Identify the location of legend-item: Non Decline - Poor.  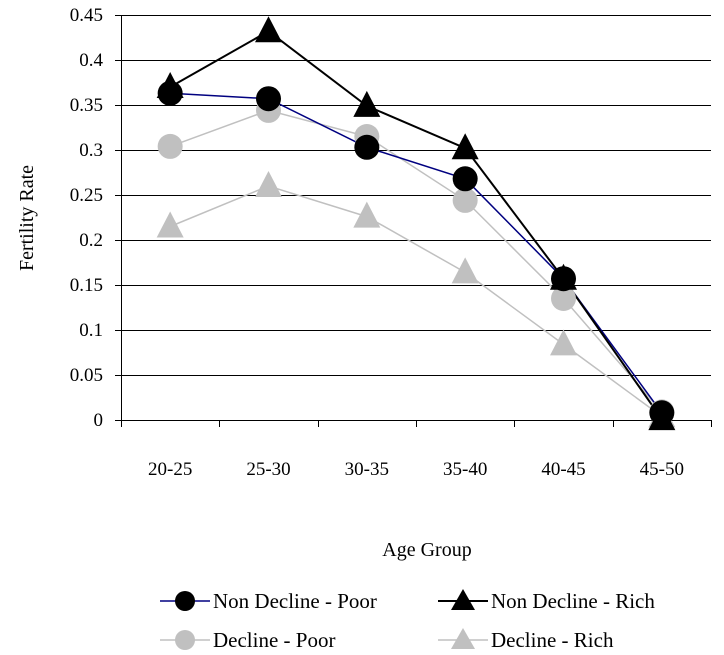
(268, 601).